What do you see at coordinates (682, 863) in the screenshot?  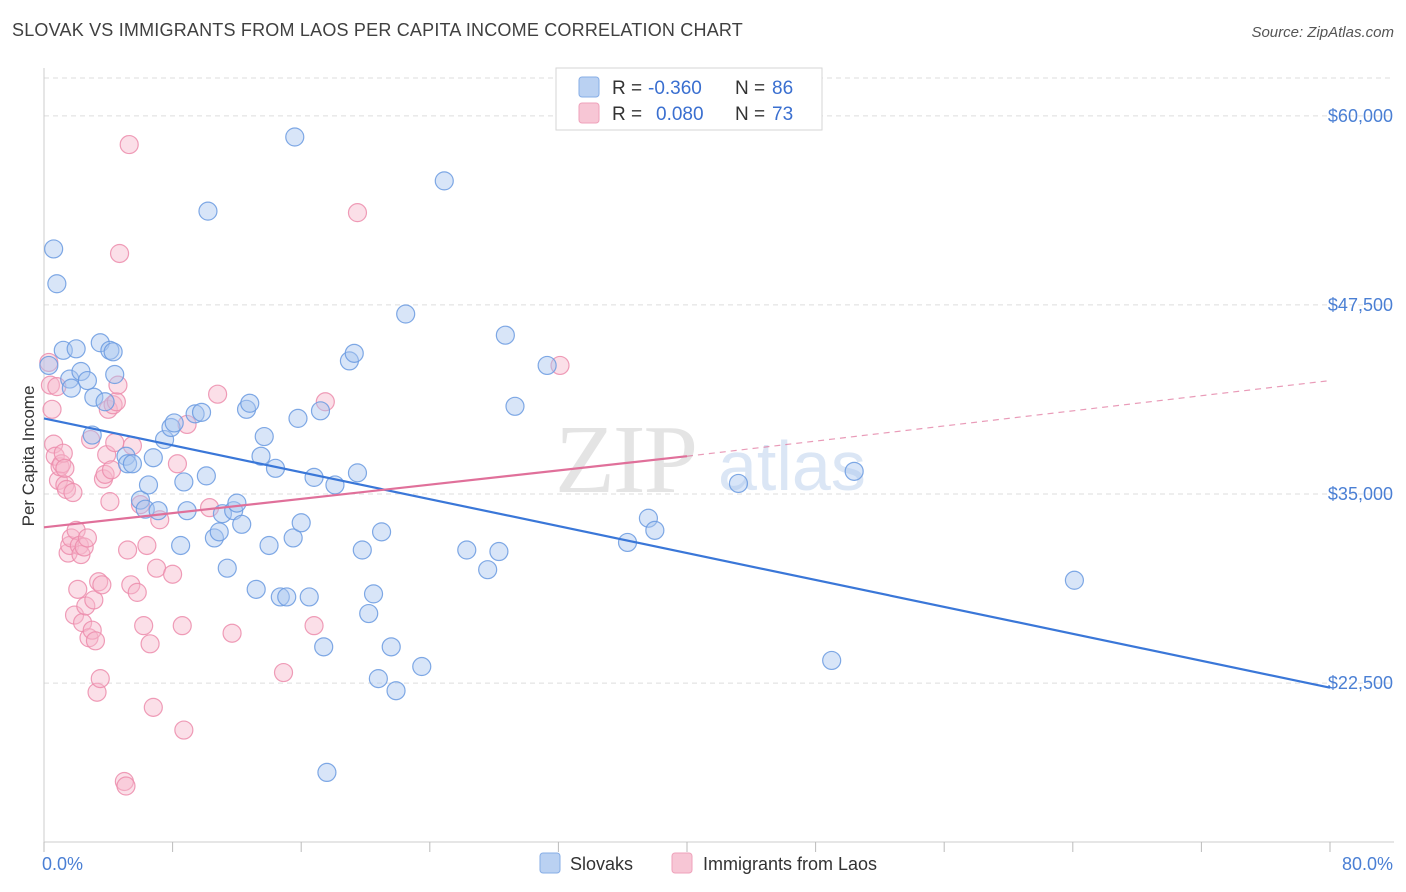 I see `bottom-legend-swatch-laos` at bounding box center [682, 863].